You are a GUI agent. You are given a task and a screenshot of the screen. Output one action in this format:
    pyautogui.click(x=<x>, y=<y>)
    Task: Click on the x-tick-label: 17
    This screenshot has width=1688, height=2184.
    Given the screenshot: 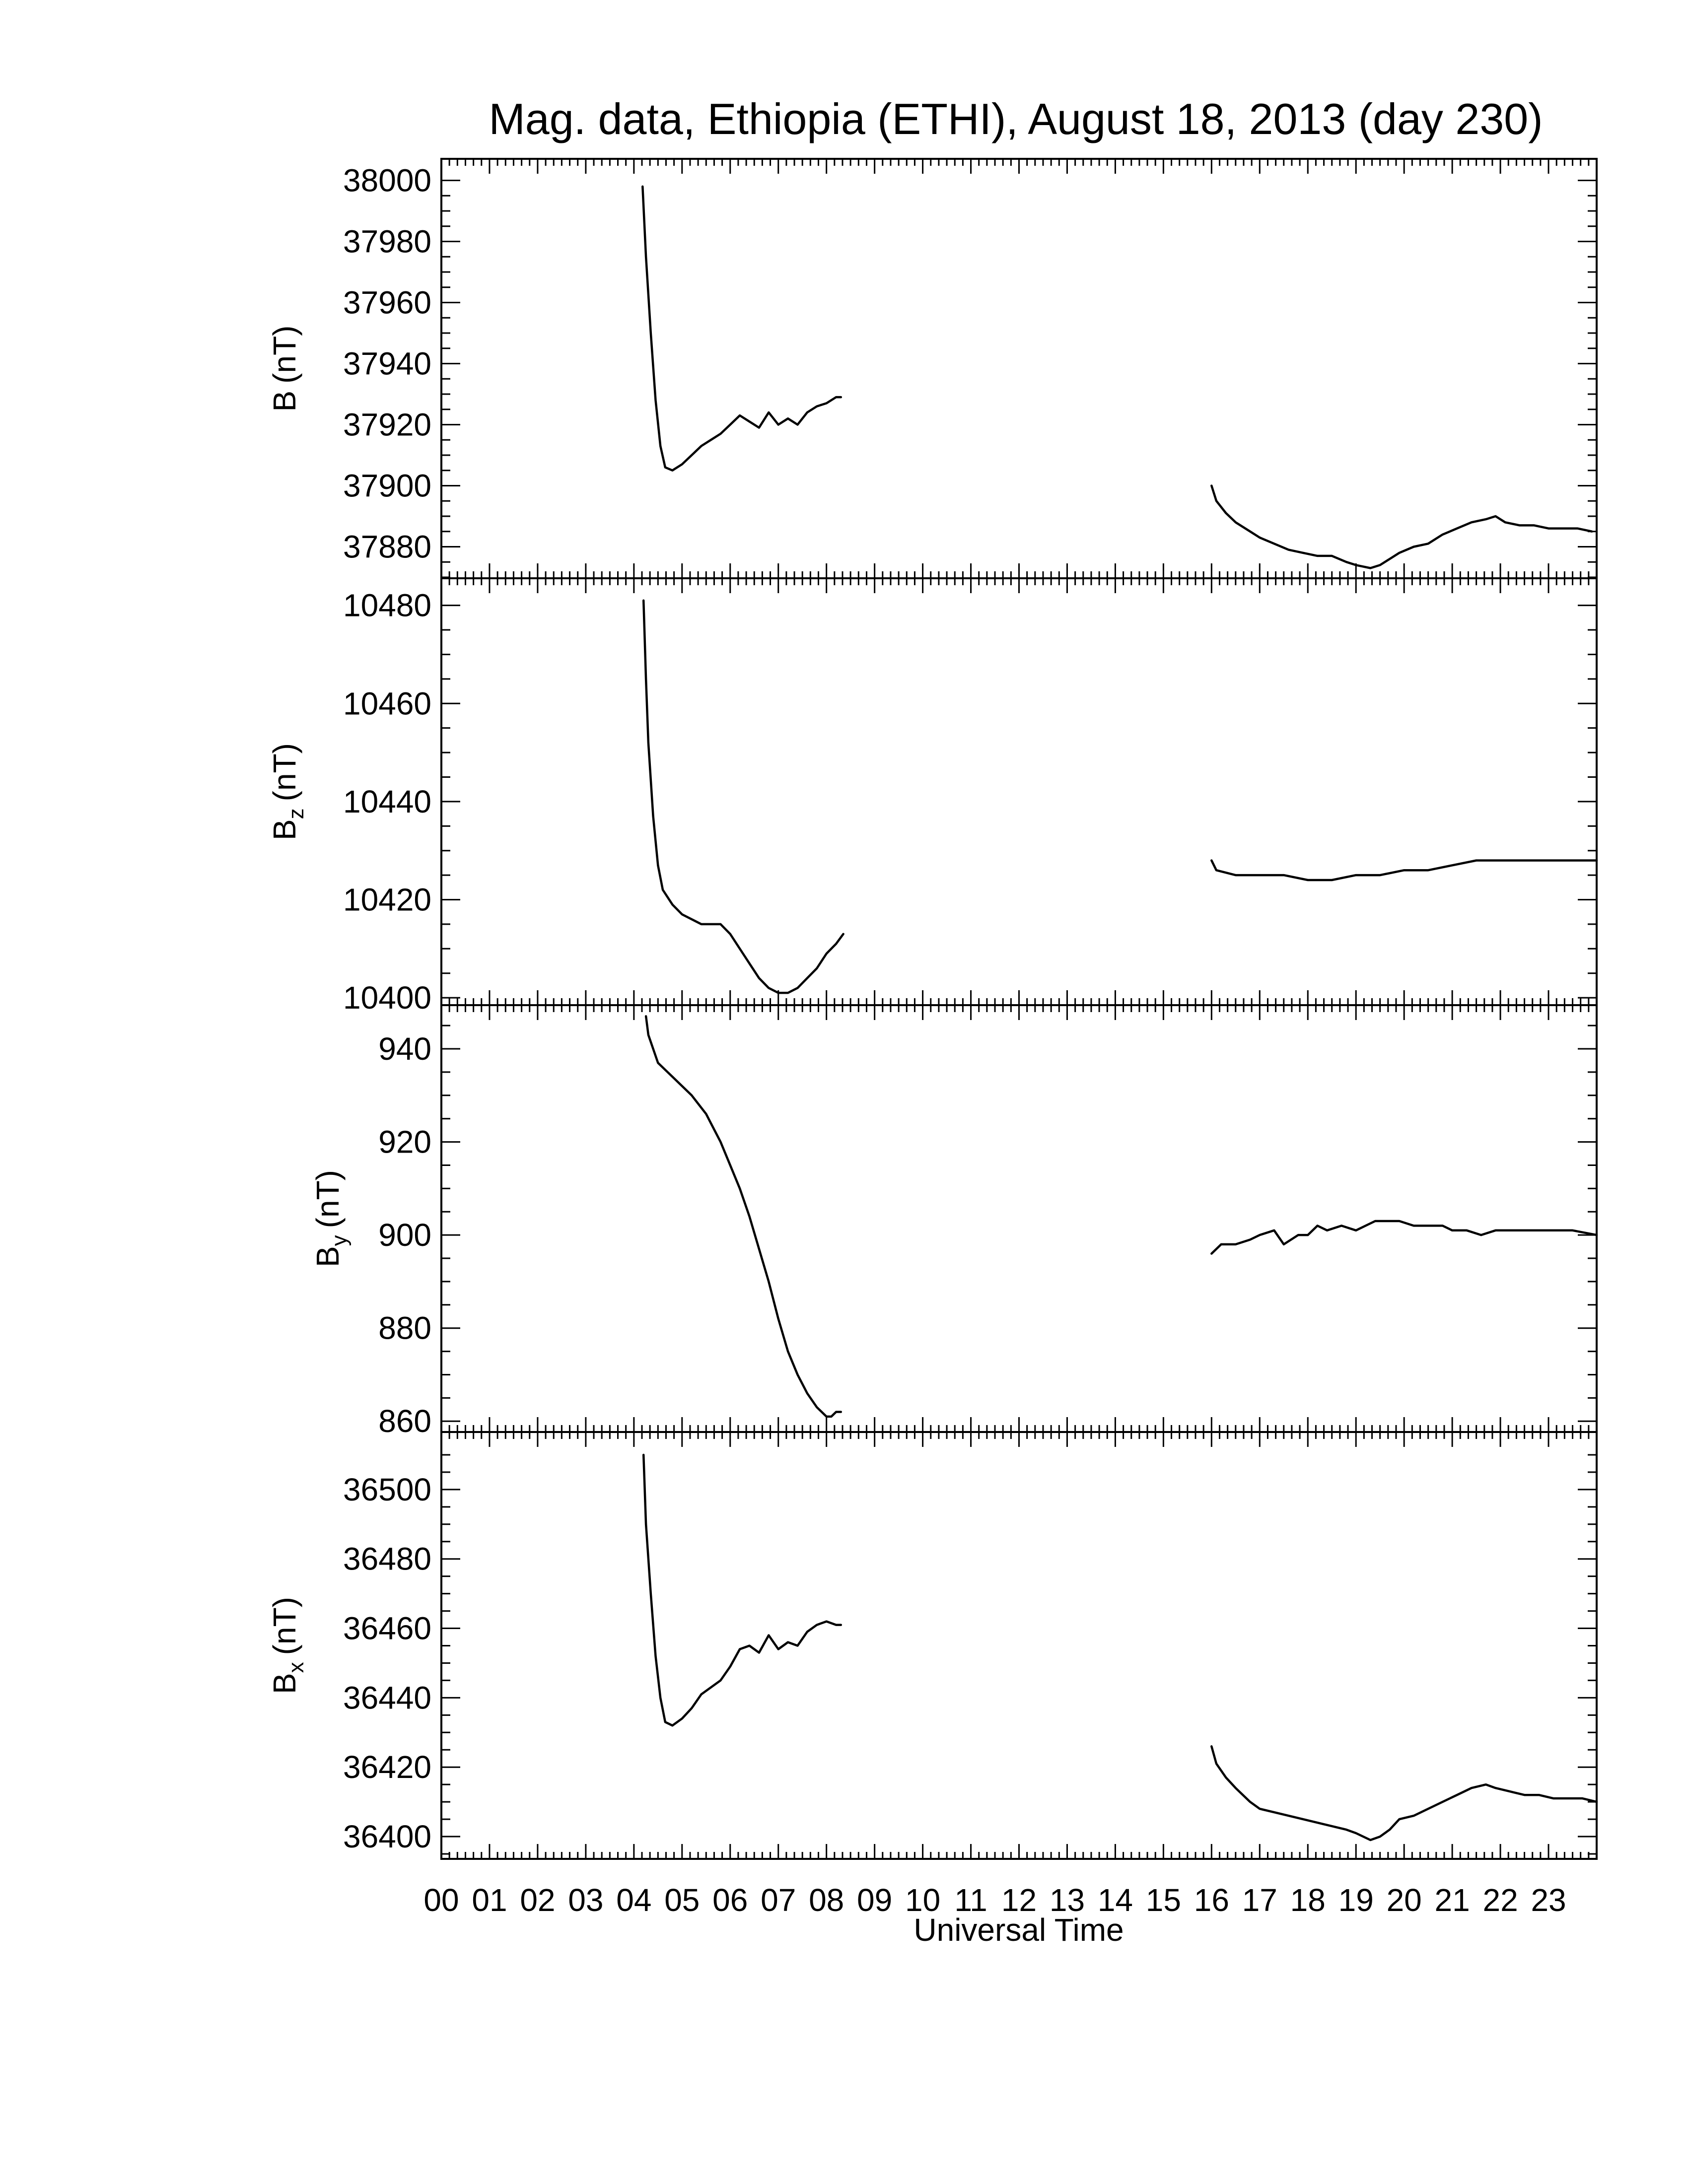 What is the action you would take?
    pyautogui.click(x=1259, y=1900)
    